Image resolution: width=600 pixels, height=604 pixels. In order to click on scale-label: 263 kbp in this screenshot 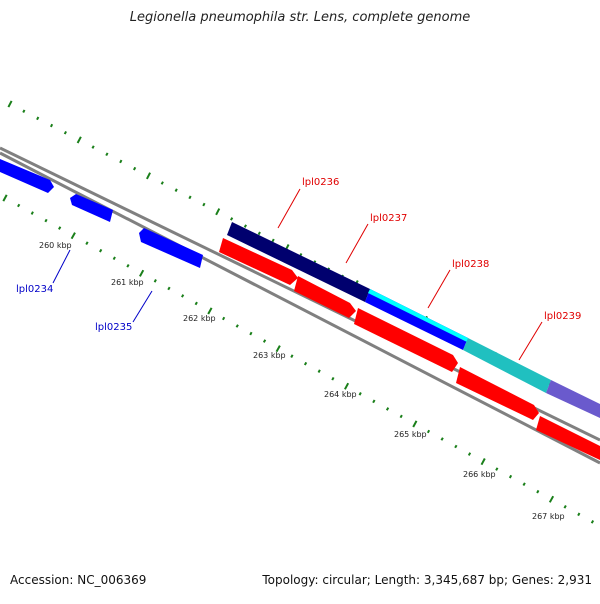, I will do `click(269, 355)`.